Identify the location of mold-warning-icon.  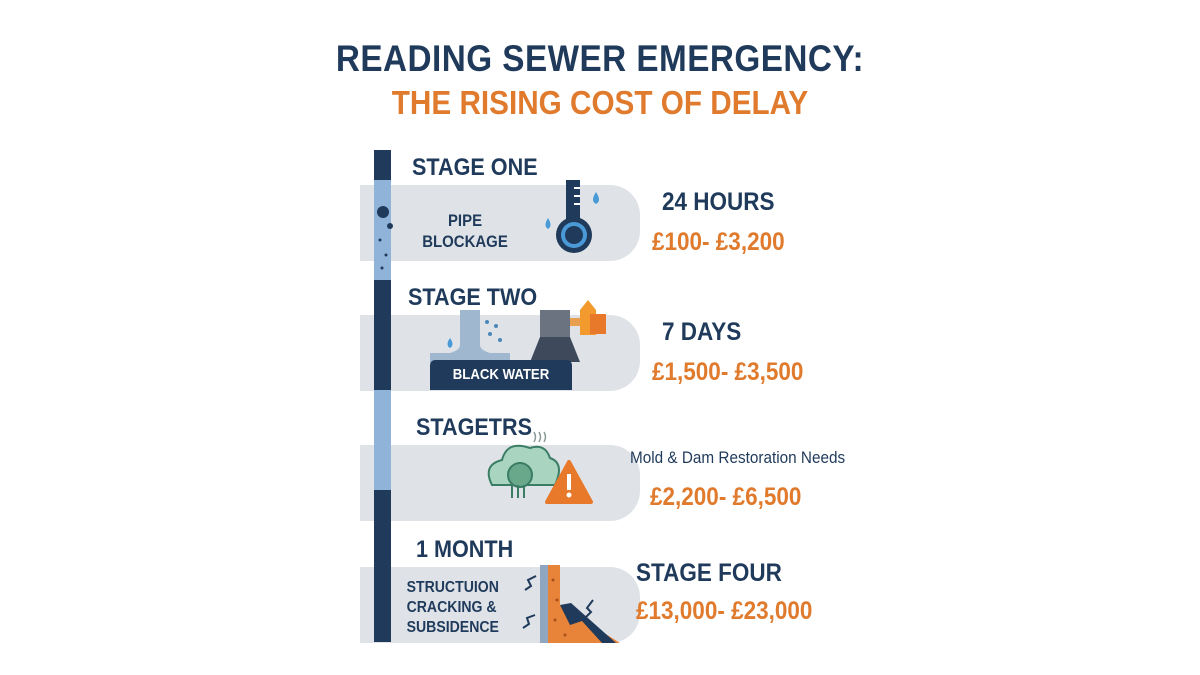
(540, 467).